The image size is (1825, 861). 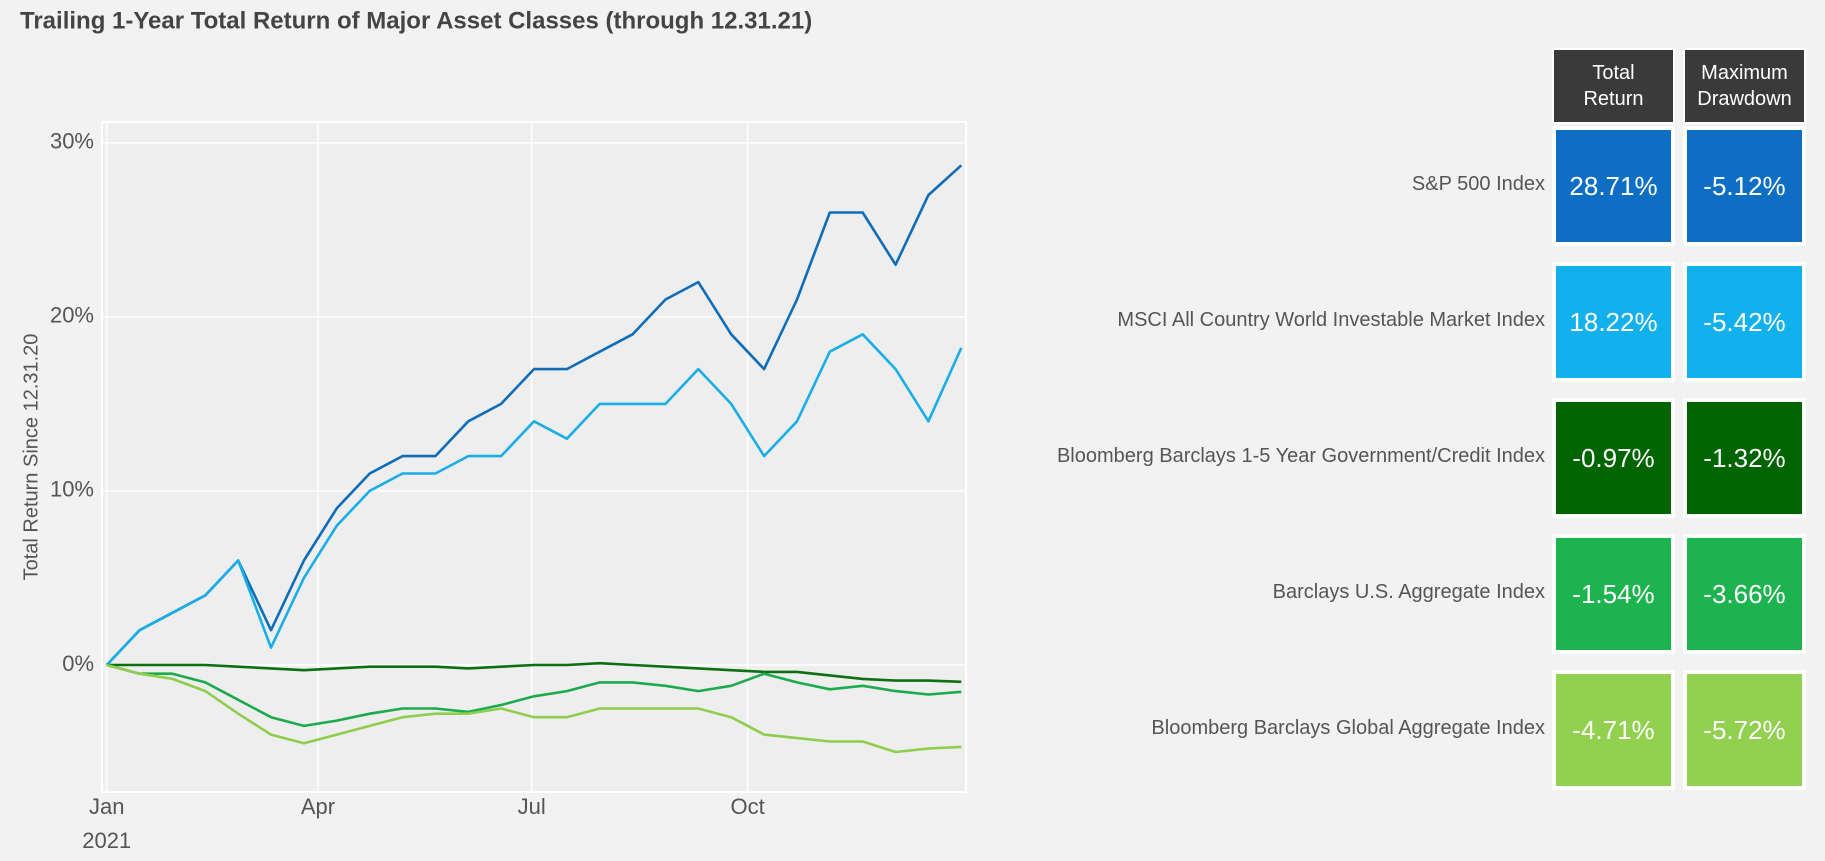 I want to click on value-cell: 18.22%, so click(x=1613, y=322).